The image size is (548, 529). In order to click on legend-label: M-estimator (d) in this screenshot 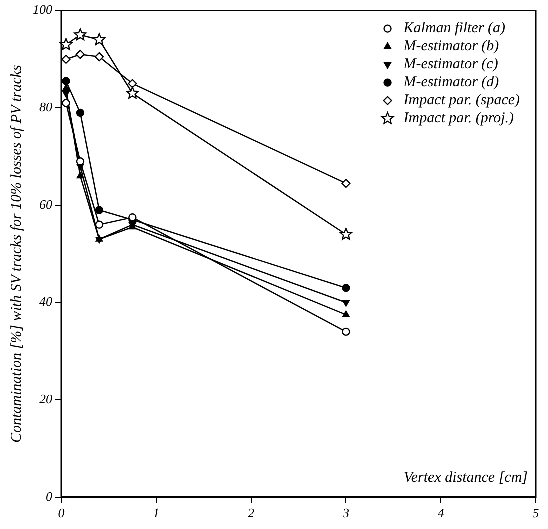, I will do `click(451, 82)`.